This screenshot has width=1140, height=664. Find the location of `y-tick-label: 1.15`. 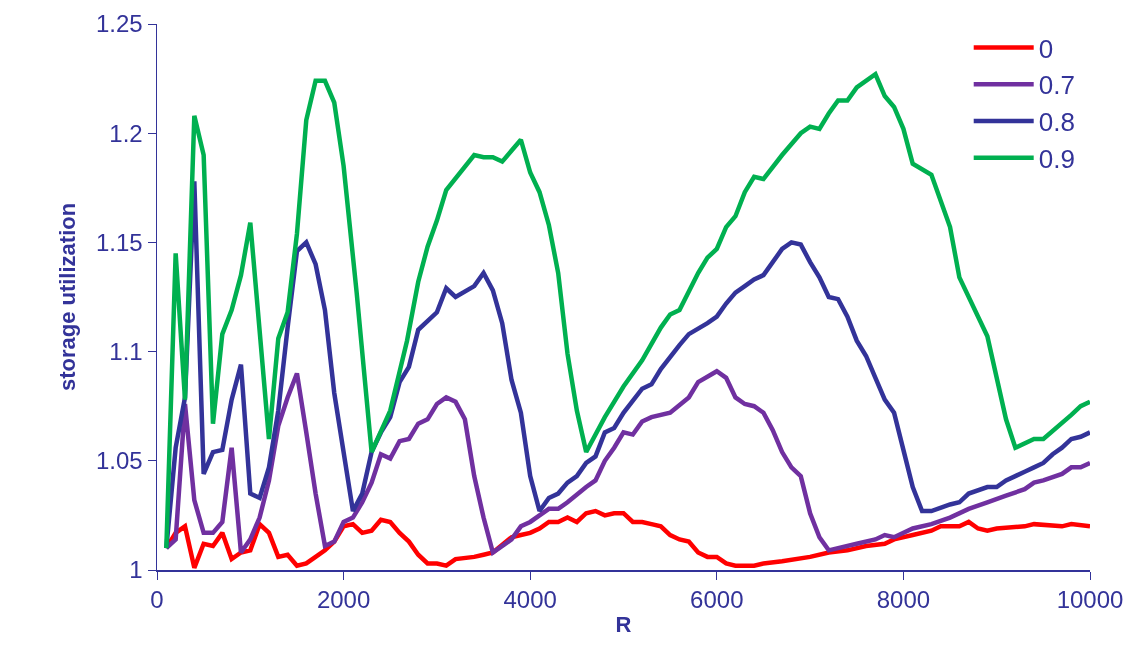

y-tick-label: 1.15 is located at coordinates (119, 242).